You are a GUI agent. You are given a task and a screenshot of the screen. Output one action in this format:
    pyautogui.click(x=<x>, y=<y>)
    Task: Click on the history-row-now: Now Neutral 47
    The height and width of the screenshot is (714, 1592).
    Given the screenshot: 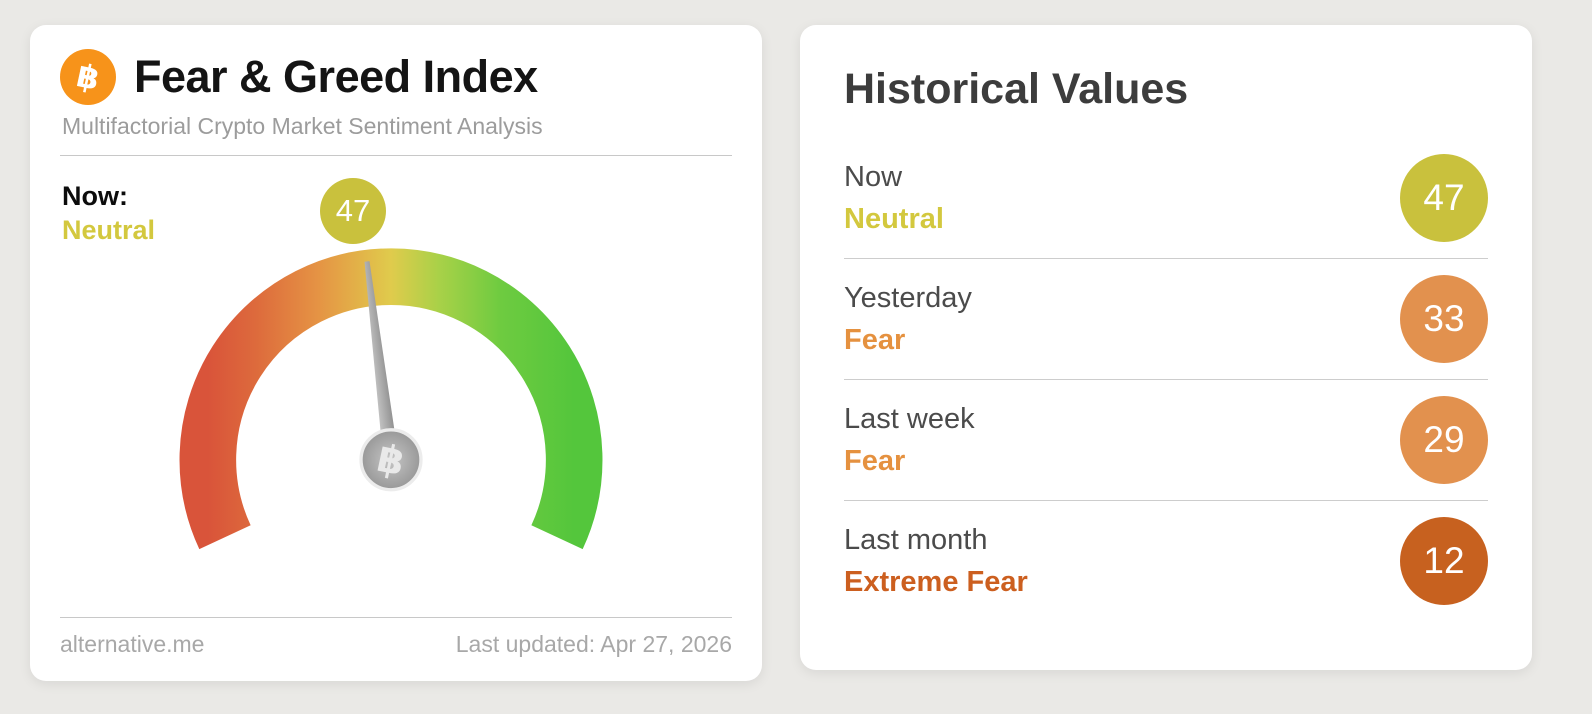 What is the action you would take?
    pyautogui.click(x=1166, y=198)
    